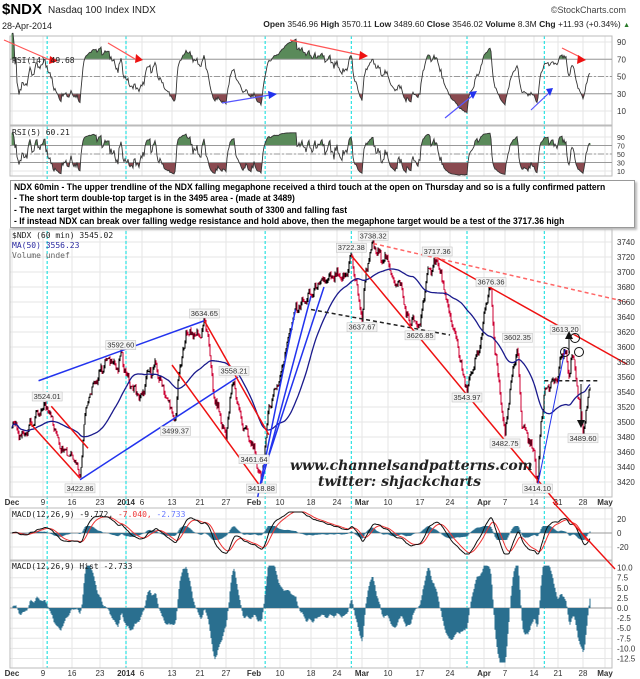  What do you see at coordinates (579, 352) in the screenshot?
I see `top-circle` at bounding box center [579, 352].